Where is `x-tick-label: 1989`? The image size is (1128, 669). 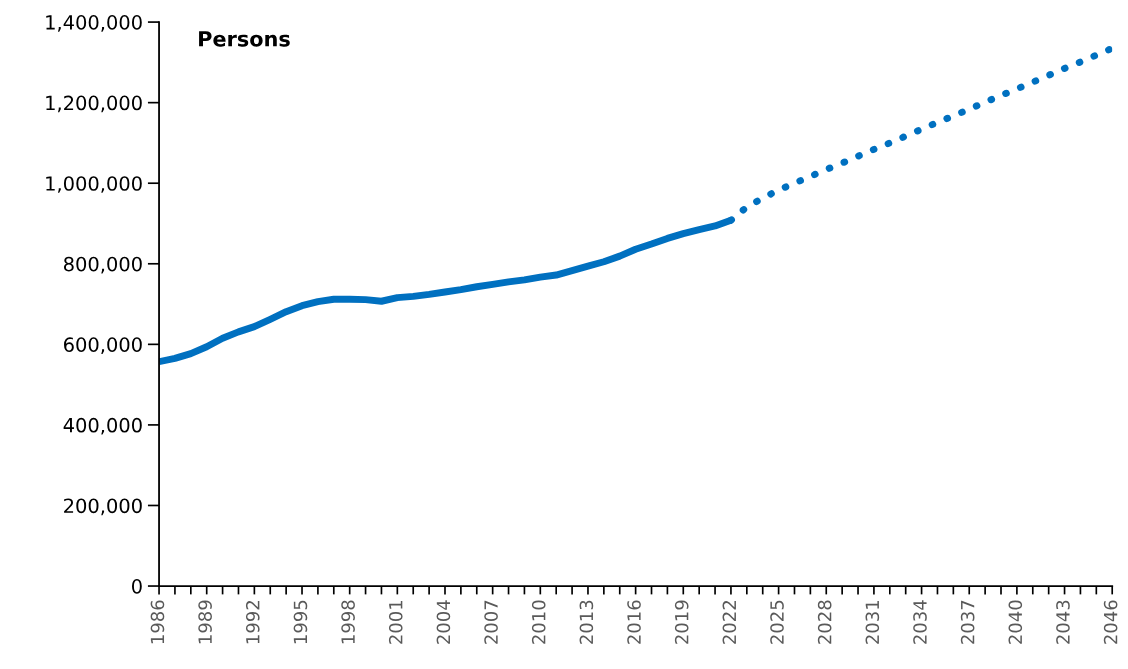 x-tick-label: 1989 is located at coordinates (205, 622).